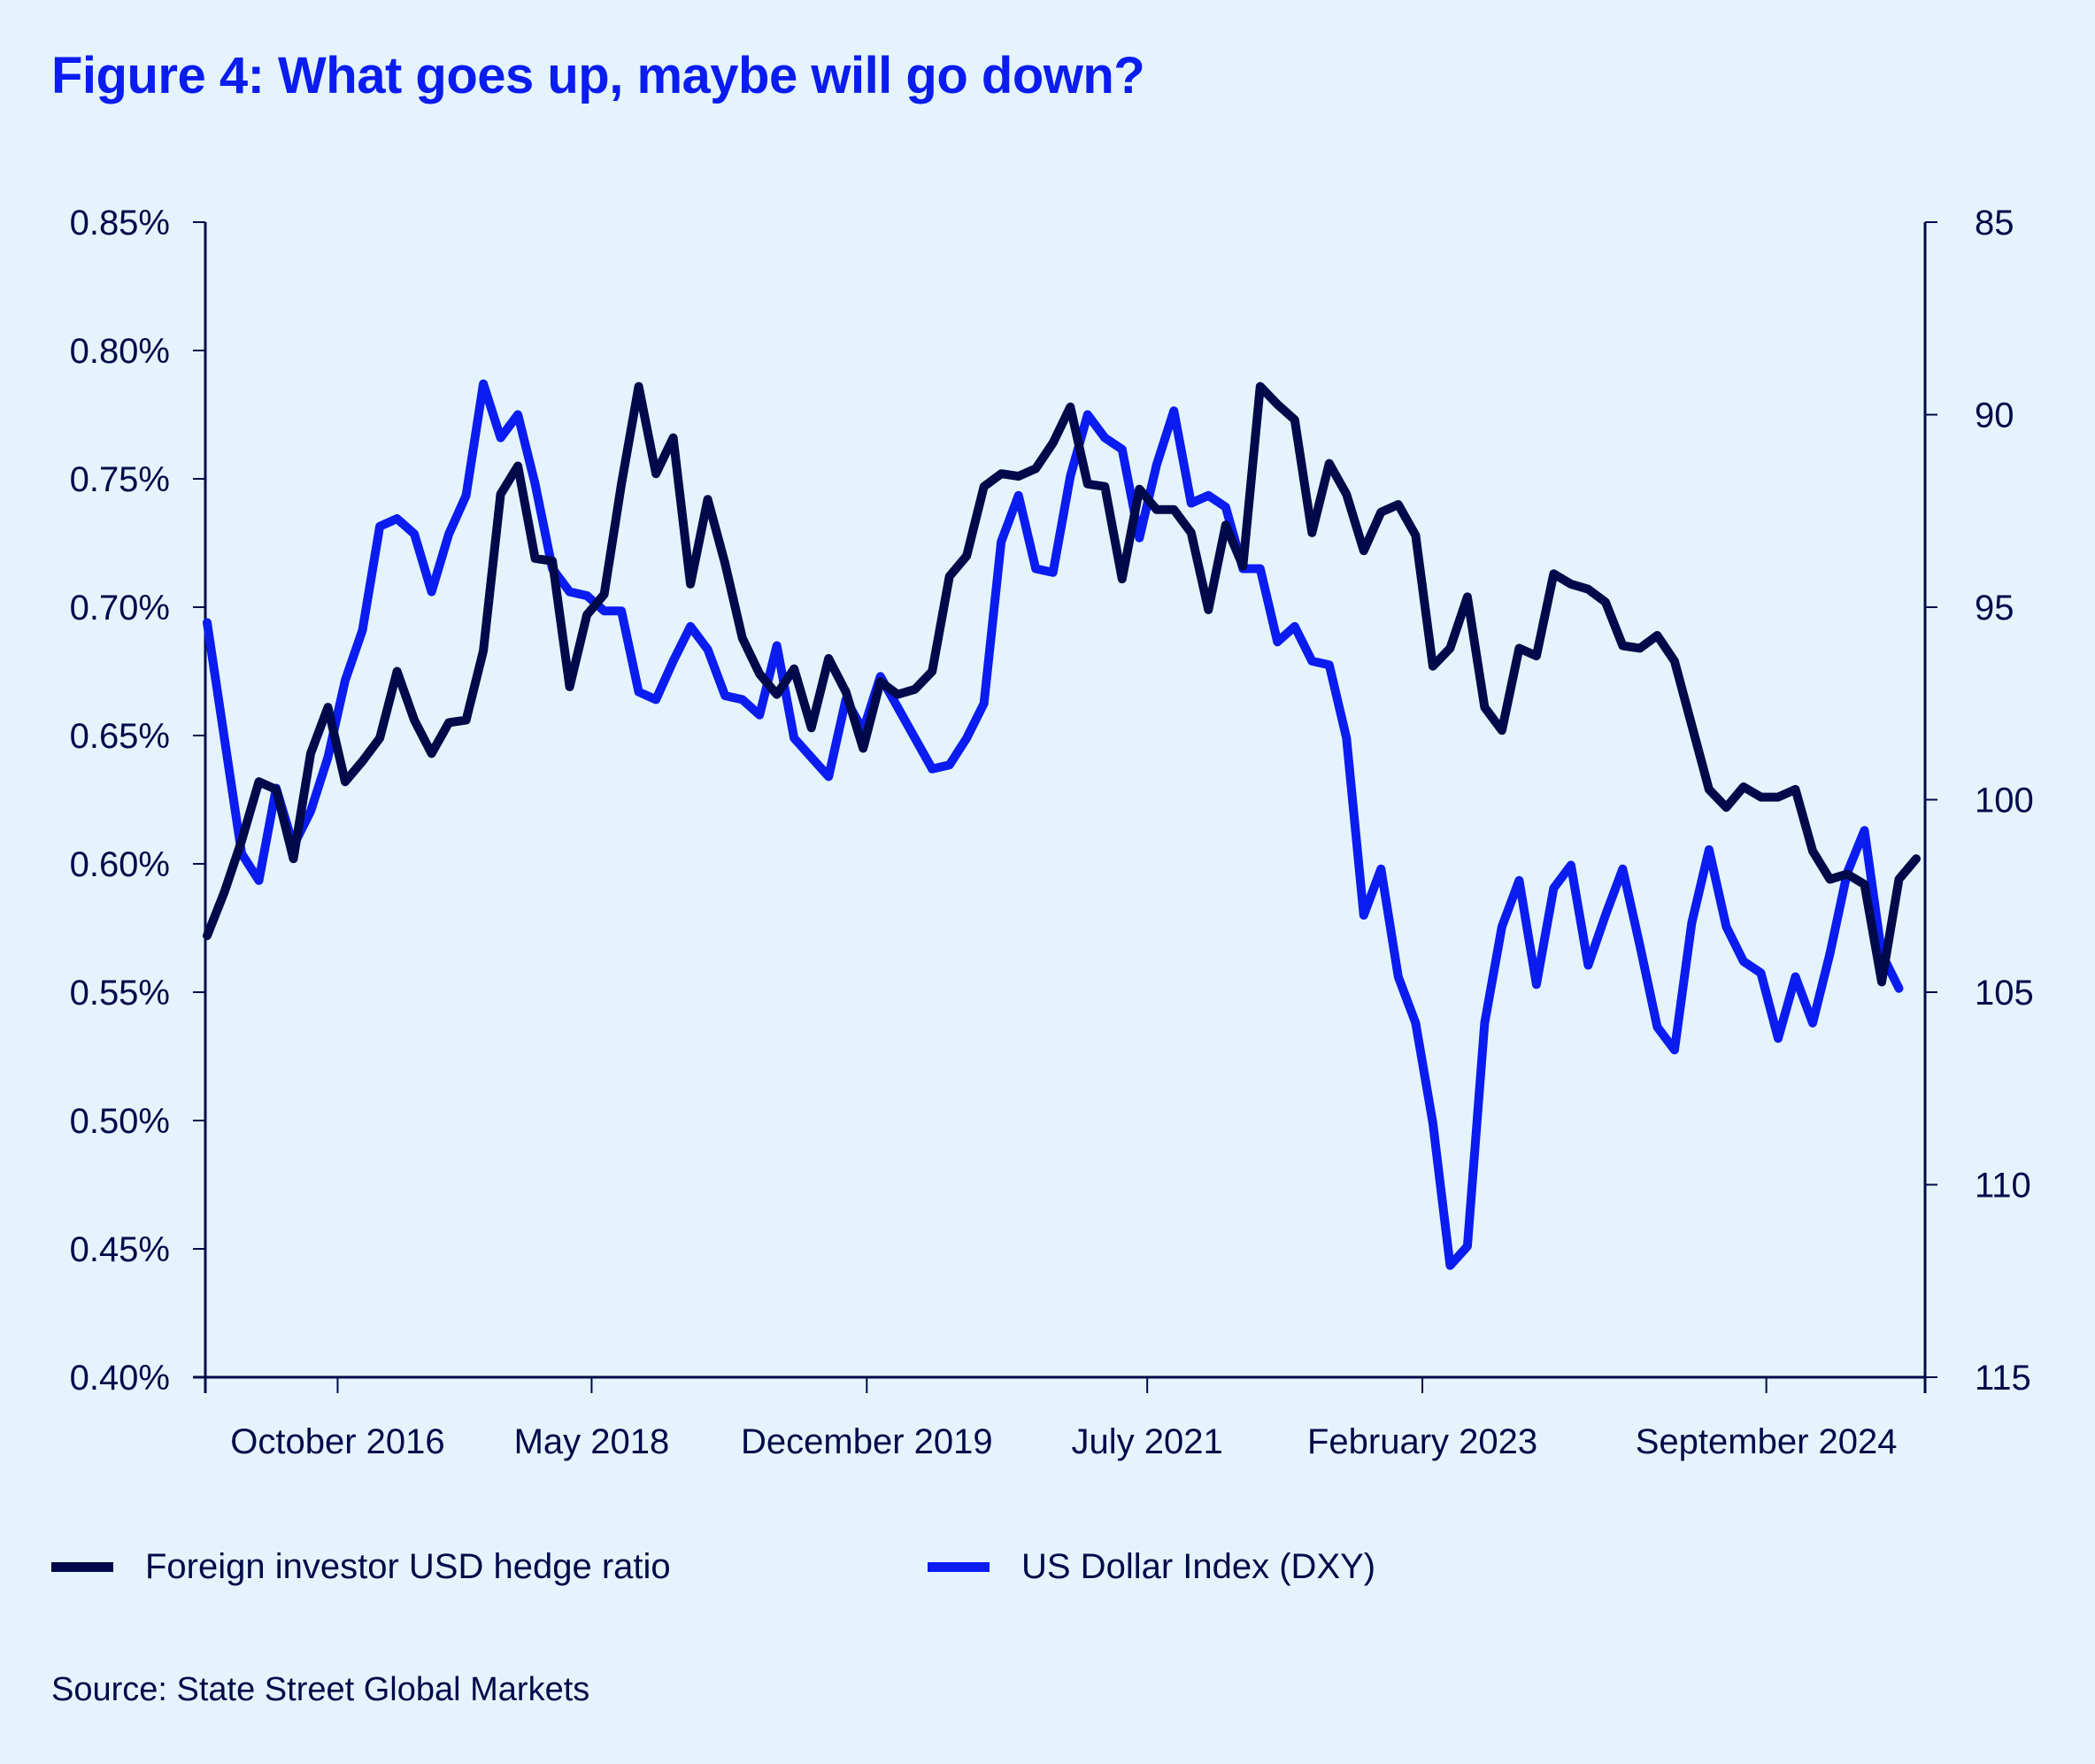 The height and width of the screenshot is (1764, 2095). I want to click on y-right-tick-label: 95, so click(1994, 608).